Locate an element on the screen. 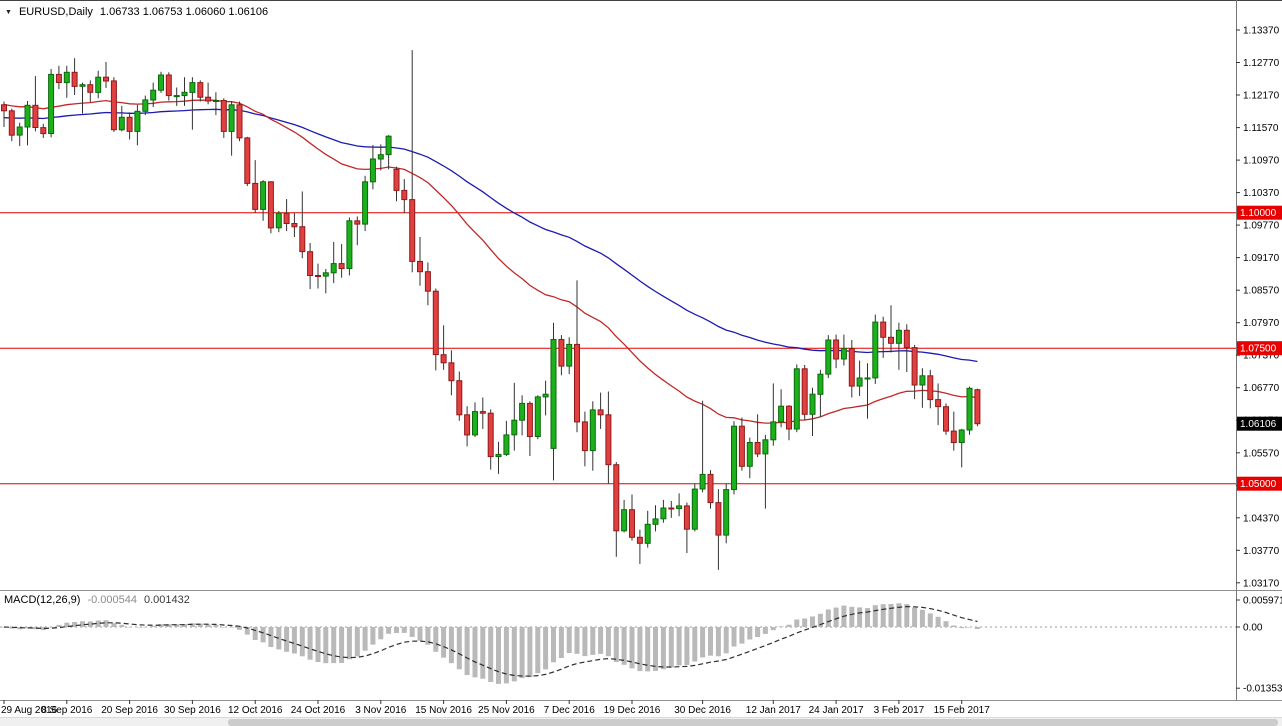  indicator-name: MACD(12,26,9) is located at coordinates (42, 600).